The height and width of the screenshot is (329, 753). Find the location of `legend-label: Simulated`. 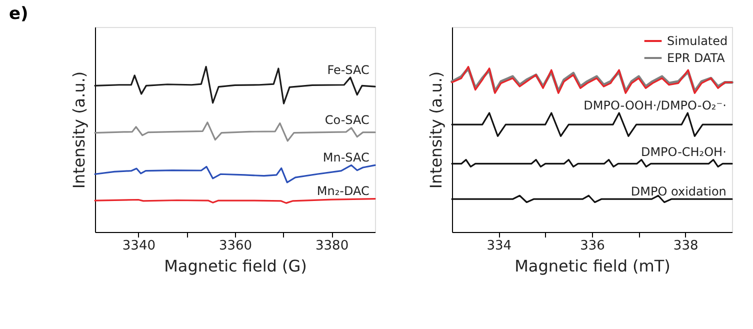

legend-label: Simulated is located at coordinates (697, 41).